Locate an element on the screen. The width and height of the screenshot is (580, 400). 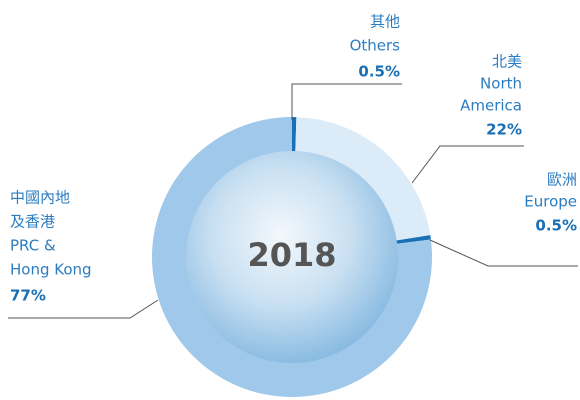
chart-title: 2018 is located at coordinates (291, 255).